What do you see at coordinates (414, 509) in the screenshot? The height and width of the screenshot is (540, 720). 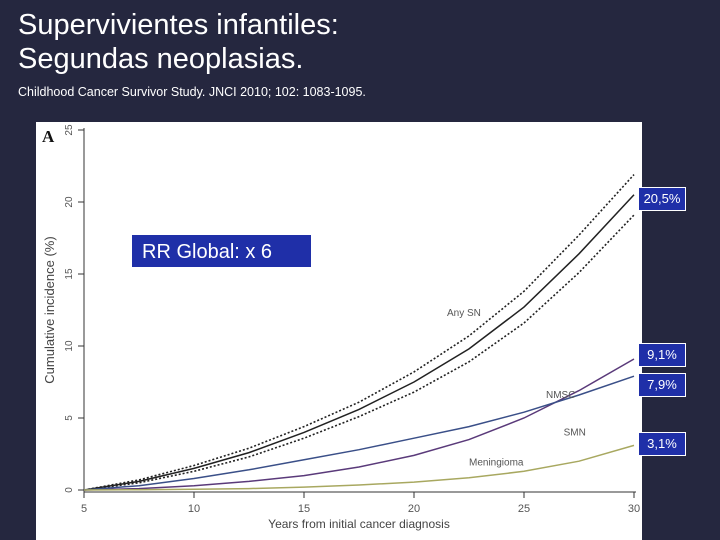 I see `x-tick-label: 20` at bounding box center [414, 509].